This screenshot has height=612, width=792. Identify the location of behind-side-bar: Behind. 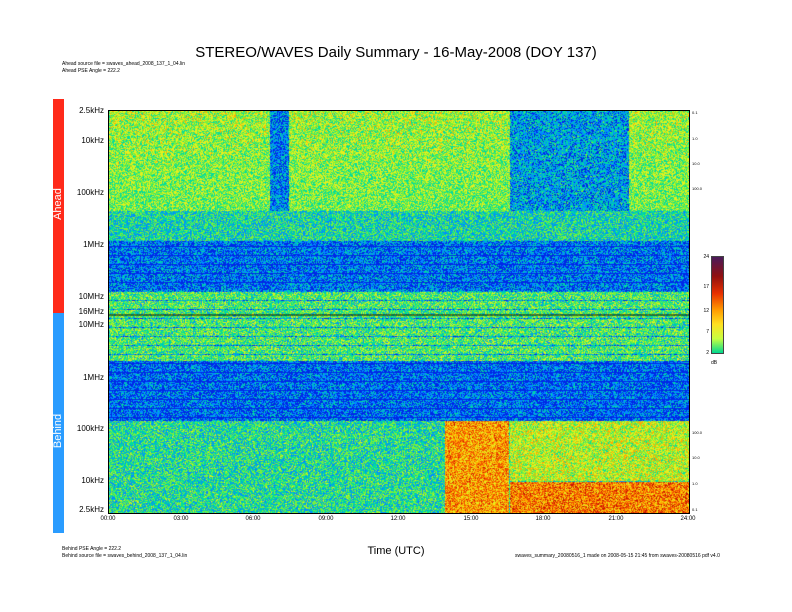
(58, 423).